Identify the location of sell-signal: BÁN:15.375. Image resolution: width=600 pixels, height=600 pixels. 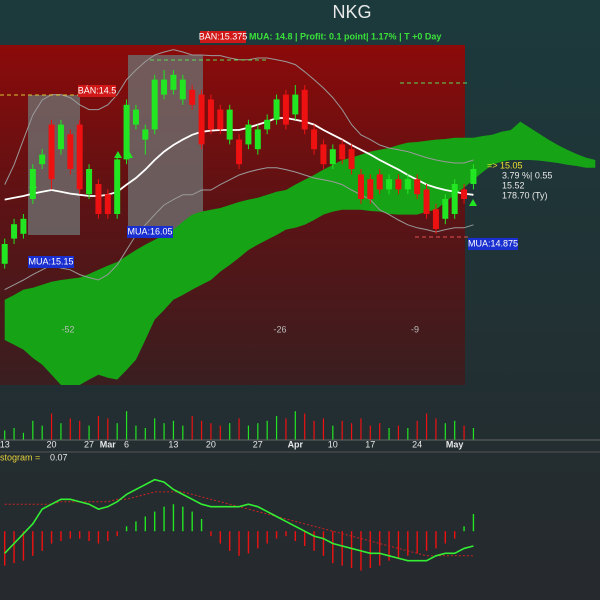
(223, 36).